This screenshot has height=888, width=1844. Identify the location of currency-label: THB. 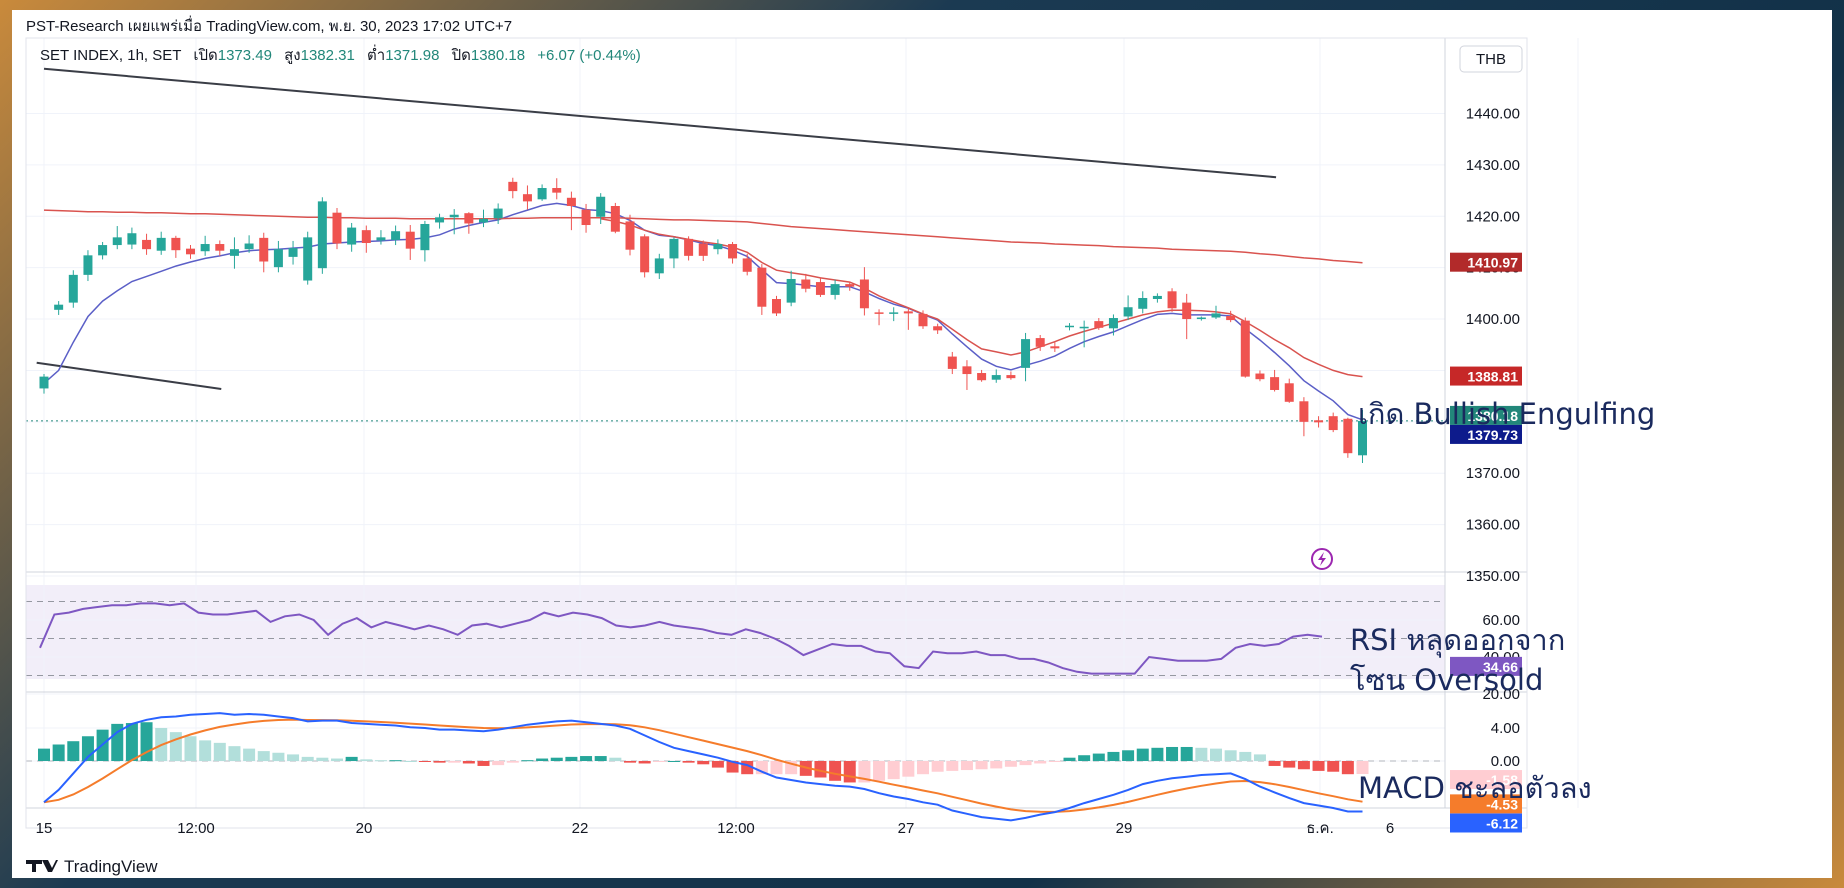
(1491, 59).